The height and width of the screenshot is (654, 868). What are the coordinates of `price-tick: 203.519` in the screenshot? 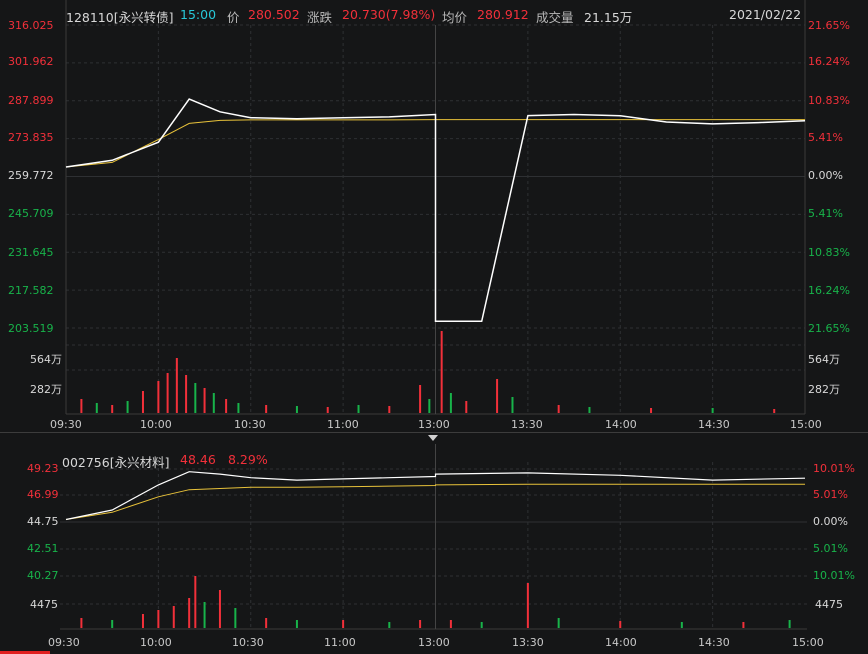 It's located at (31, 328).